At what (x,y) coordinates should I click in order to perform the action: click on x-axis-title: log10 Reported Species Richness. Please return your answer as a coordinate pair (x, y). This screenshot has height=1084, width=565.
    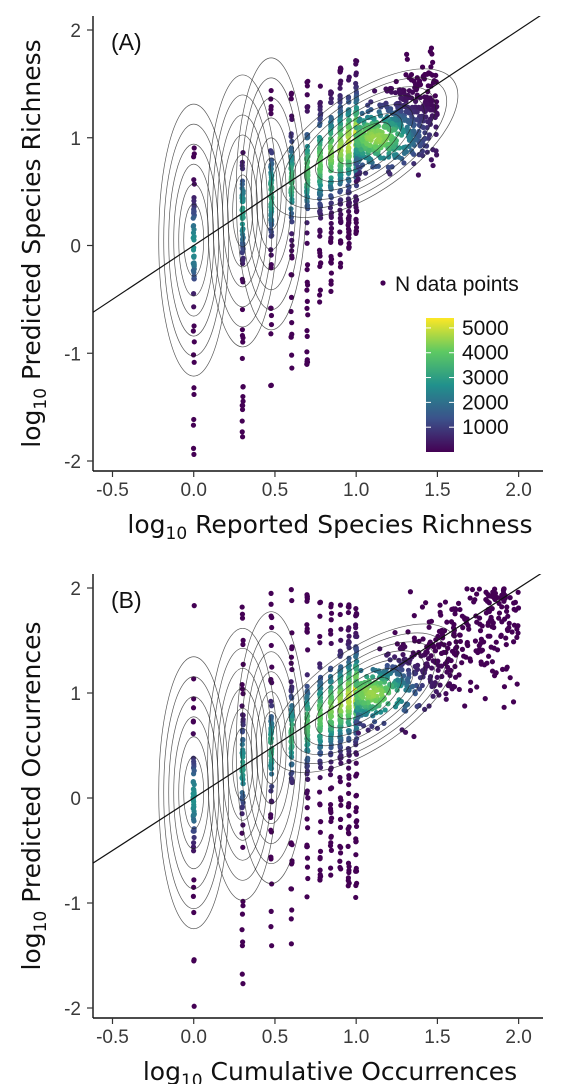
    Looking at the image, I should click on (329, 527).